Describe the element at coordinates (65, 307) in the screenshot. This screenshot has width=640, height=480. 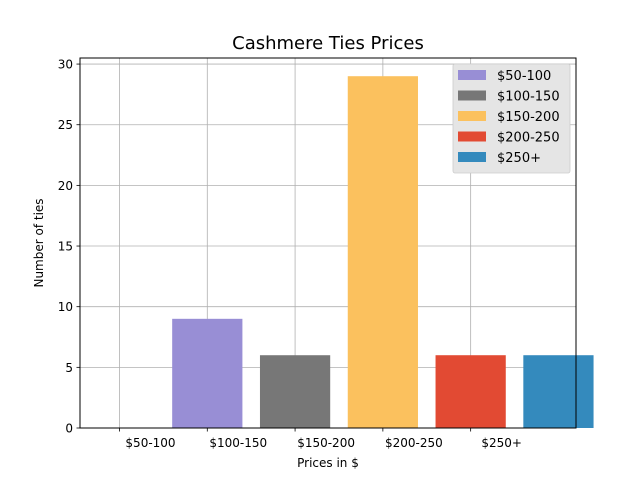
I see `y-tick-label: 10` at that location.